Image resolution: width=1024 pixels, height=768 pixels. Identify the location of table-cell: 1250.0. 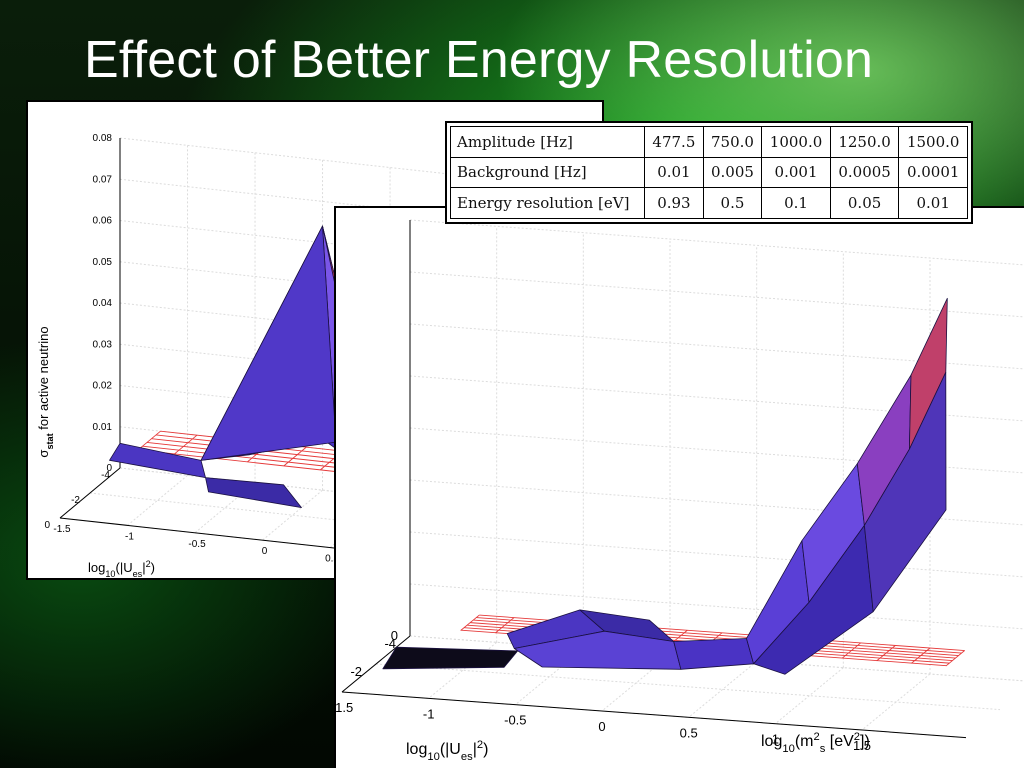
(864, 142).